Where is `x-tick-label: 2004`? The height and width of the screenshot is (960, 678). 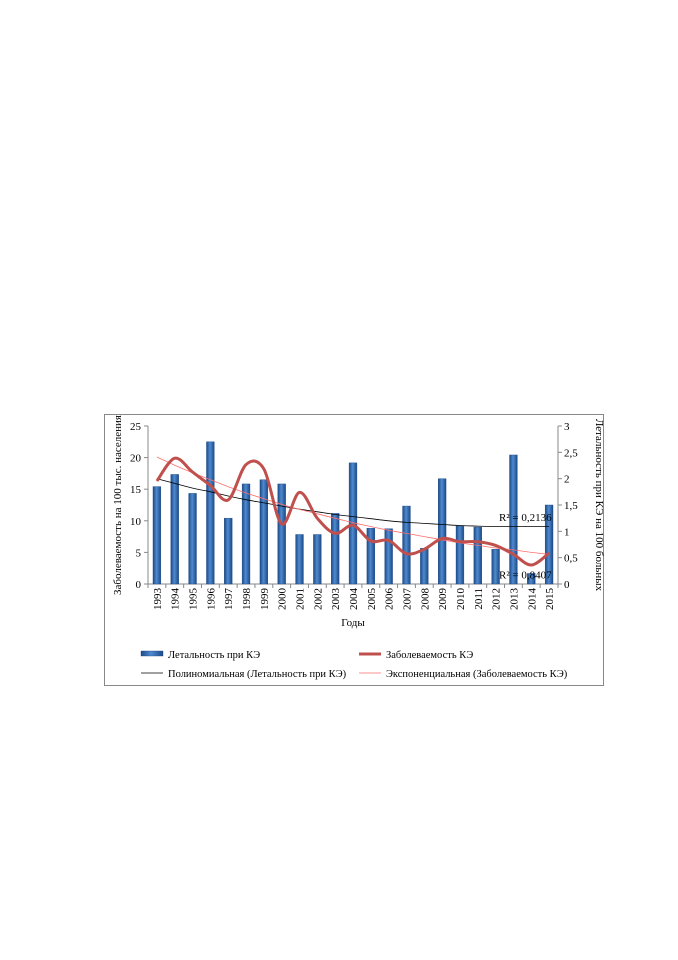 x-tick-label: 2004 is located at coordinates (354, 599).